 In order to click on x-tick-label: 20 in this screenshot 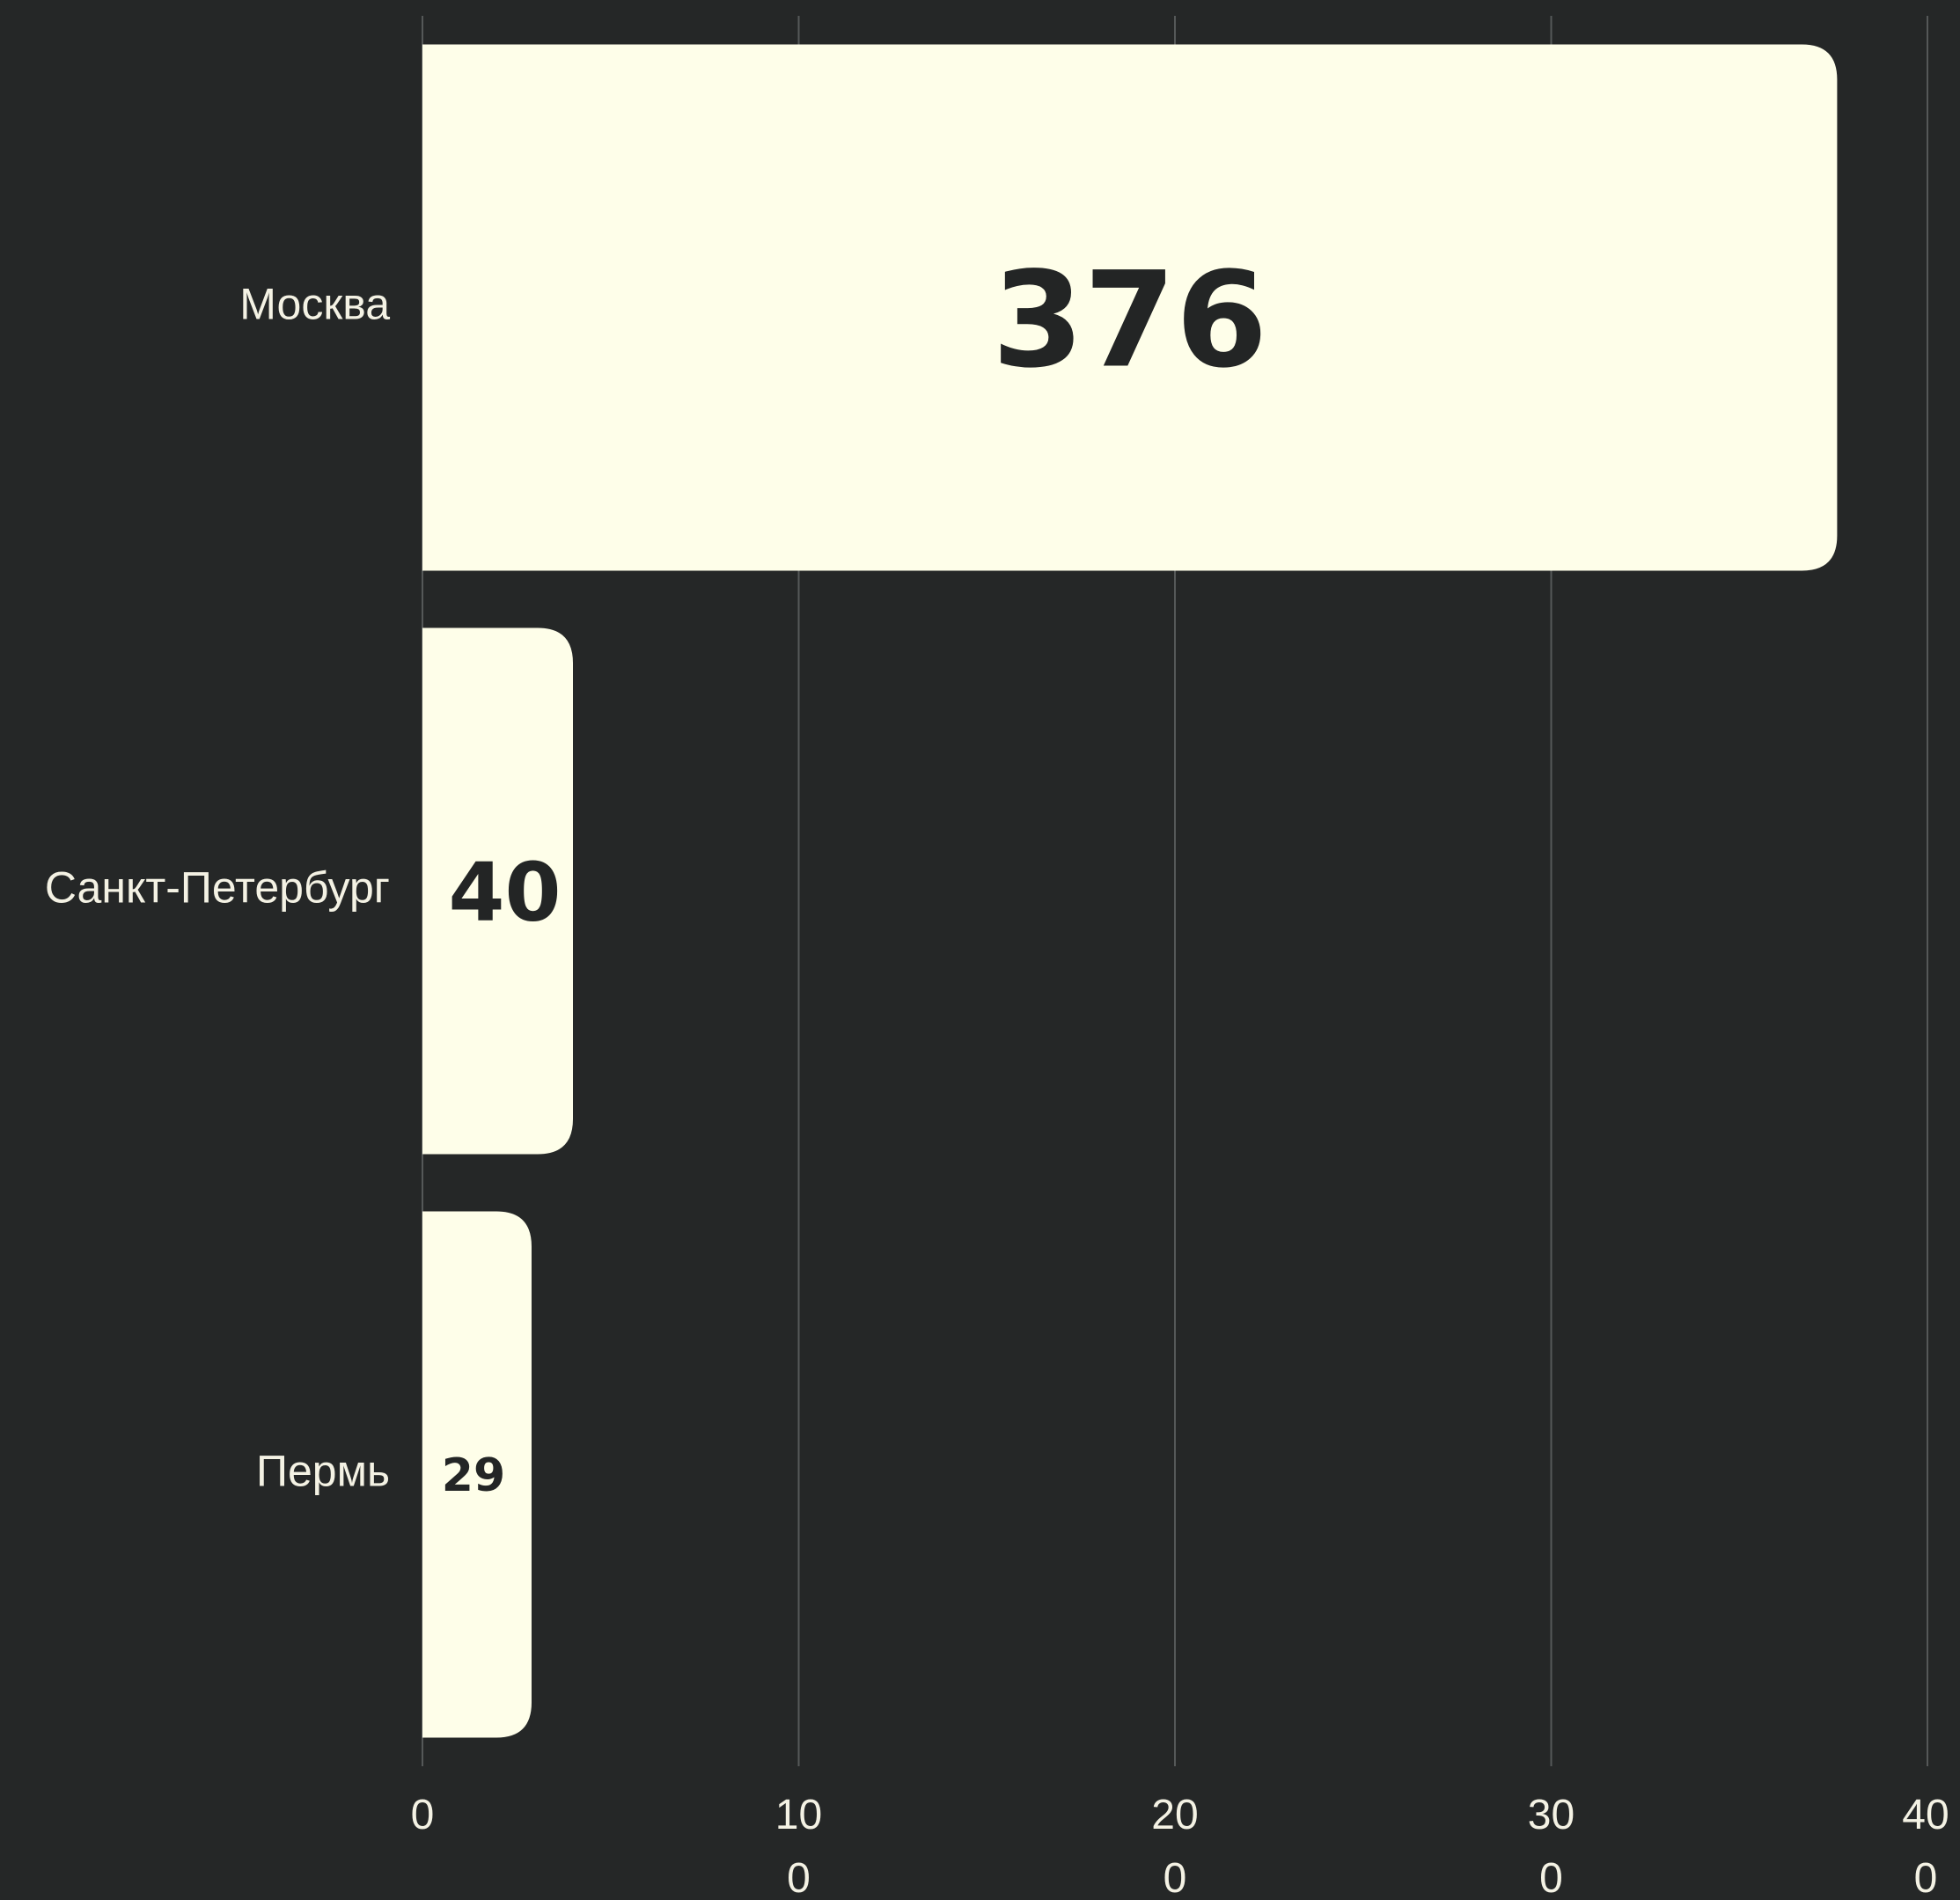, I will do `click(1174, 1815)`.